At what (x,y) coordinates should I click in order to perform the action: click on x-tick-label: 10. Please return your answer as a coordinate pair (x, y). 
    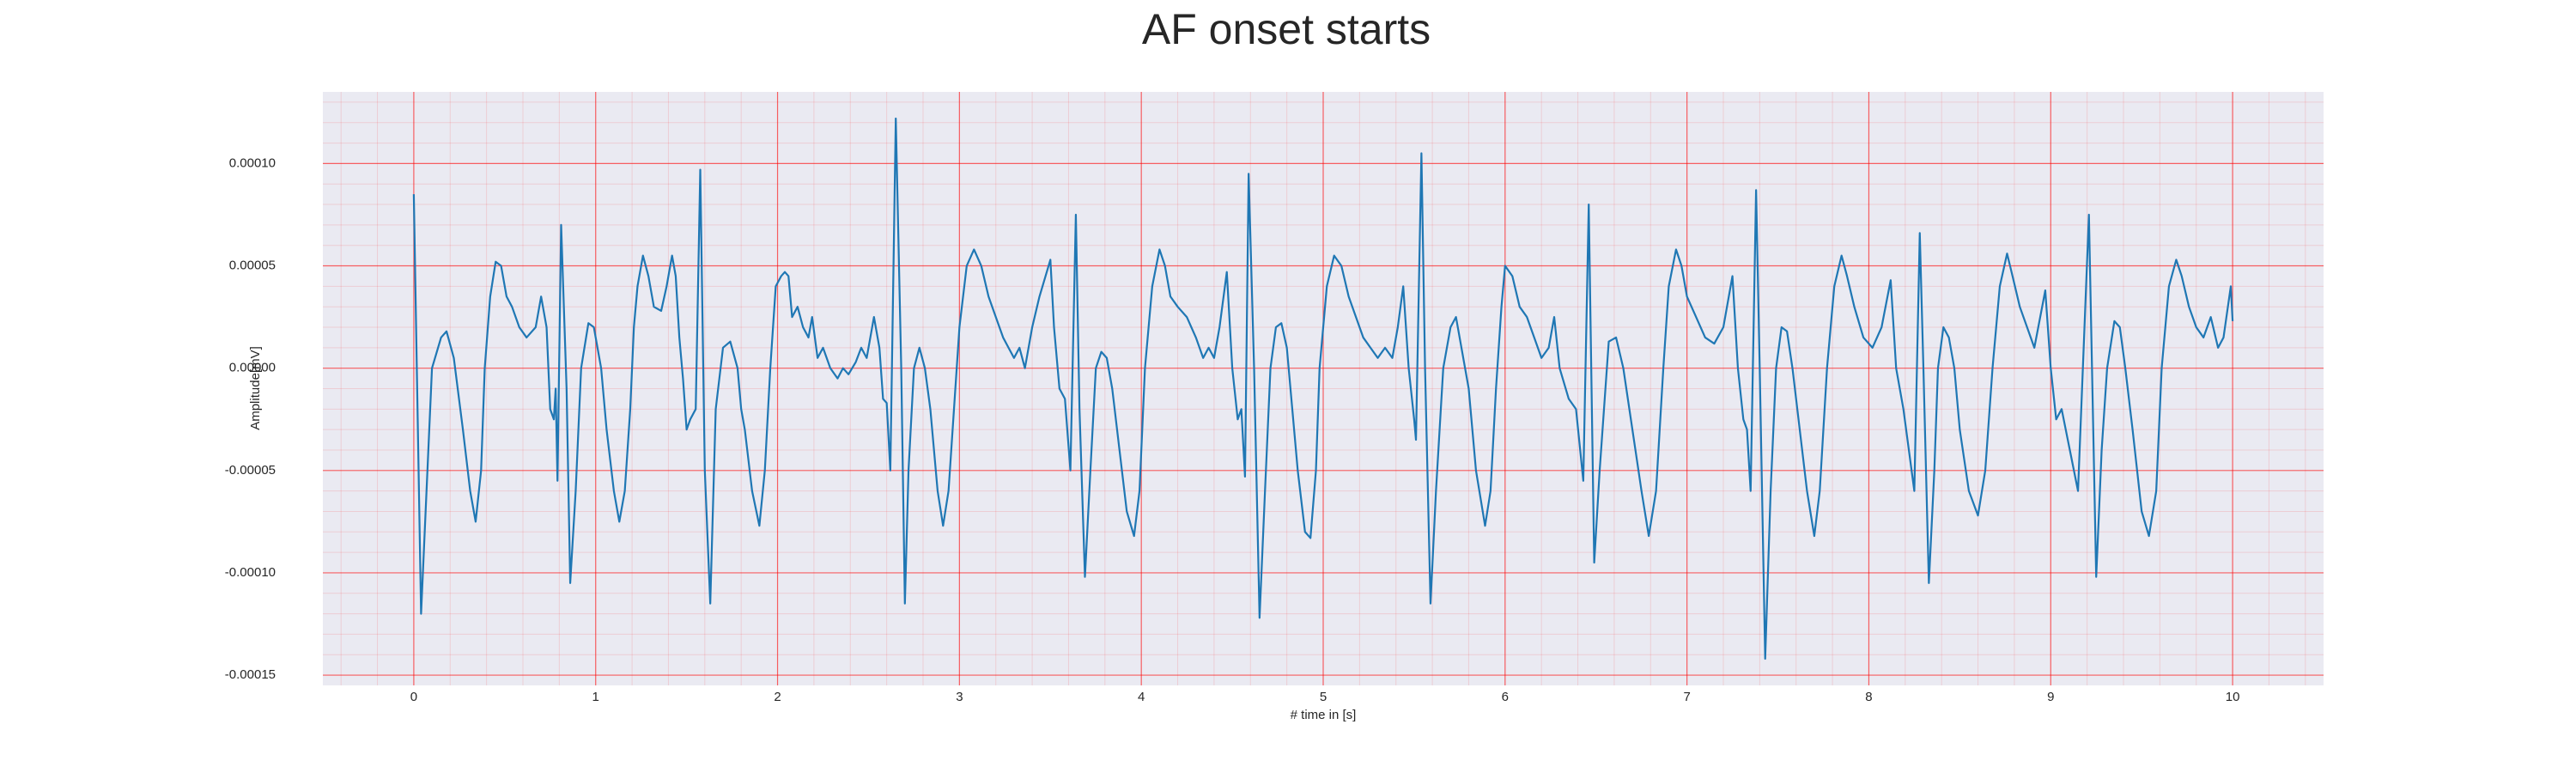
    Looking at the image, I should click on (2233, 697).